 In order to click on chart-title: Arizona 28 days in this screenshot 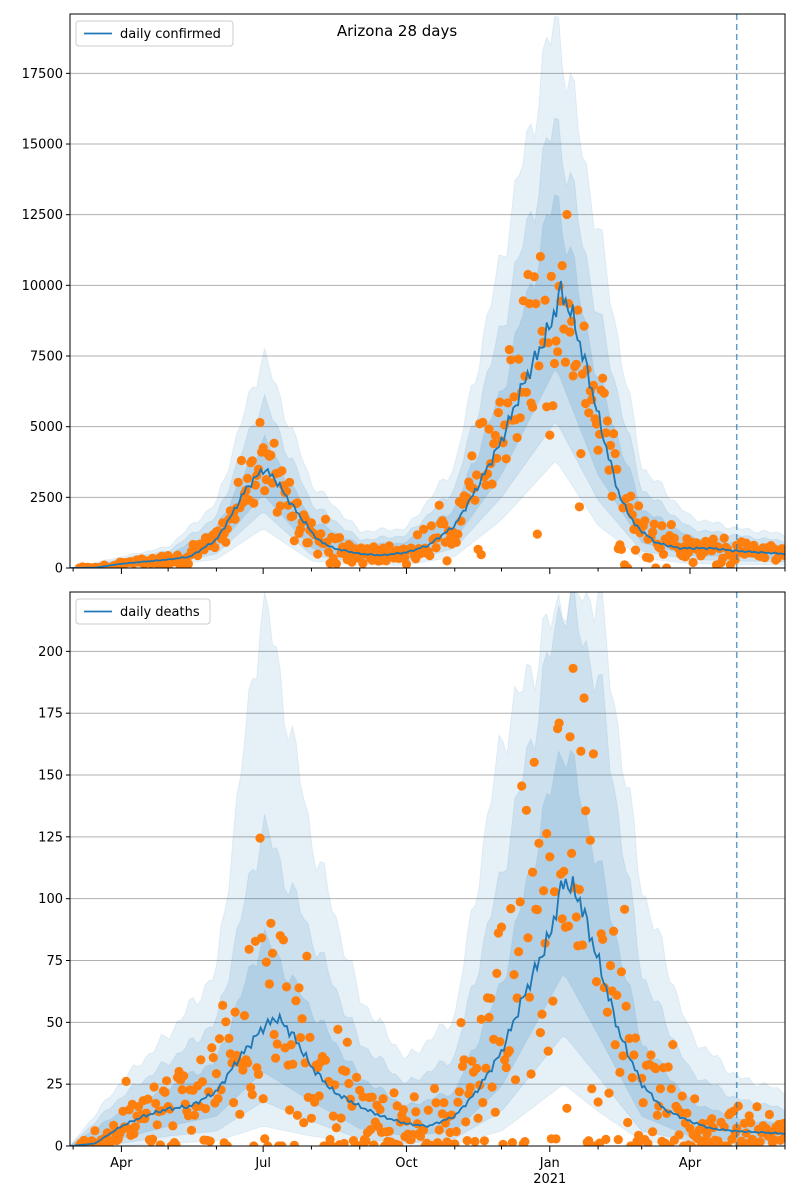, I will do `click(397, 31)`.